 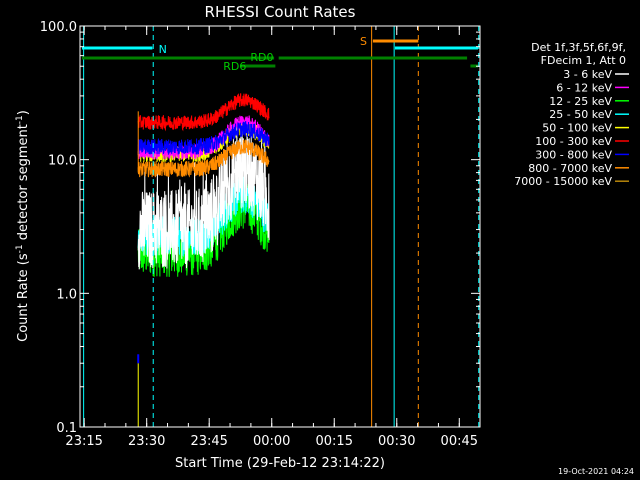 What do you see at coordinates (584, 87) in the screenshot?
I see `legend-entry-label: 6 - 12 keV` at bounding box center [584, 87].